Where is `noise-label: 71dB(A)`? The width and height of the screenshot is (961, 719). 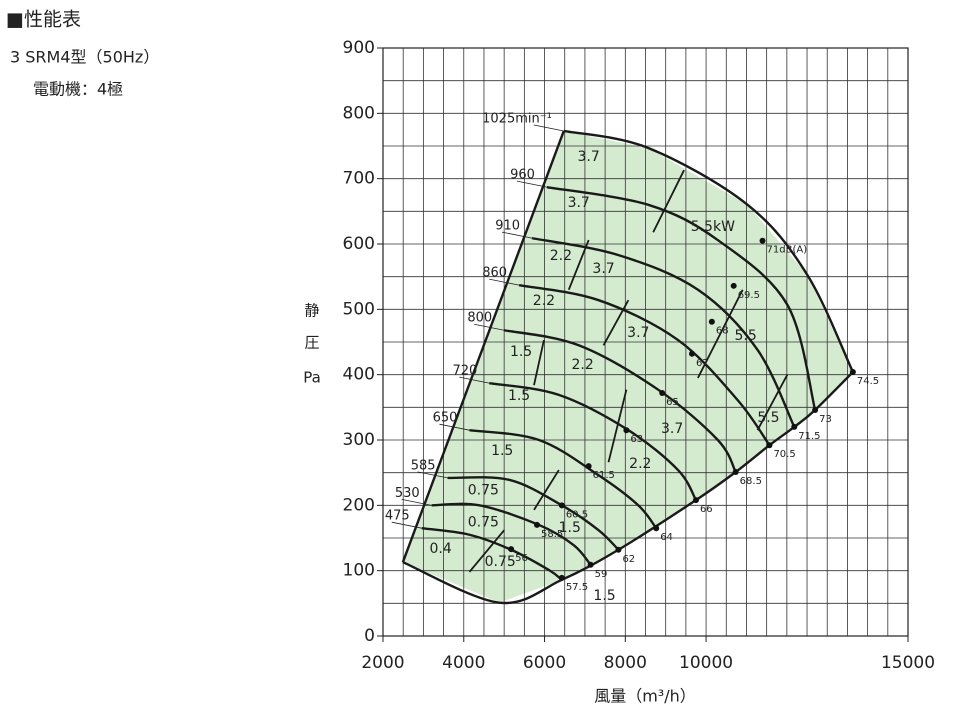
noise-label: 71dB(A) is located at coordinates (787, 250).